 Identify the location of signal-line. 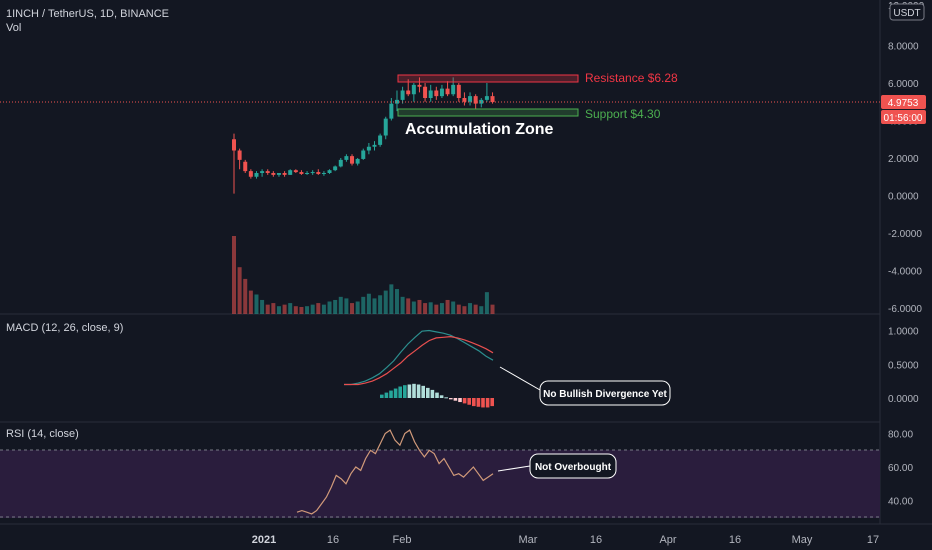
(419, 360).